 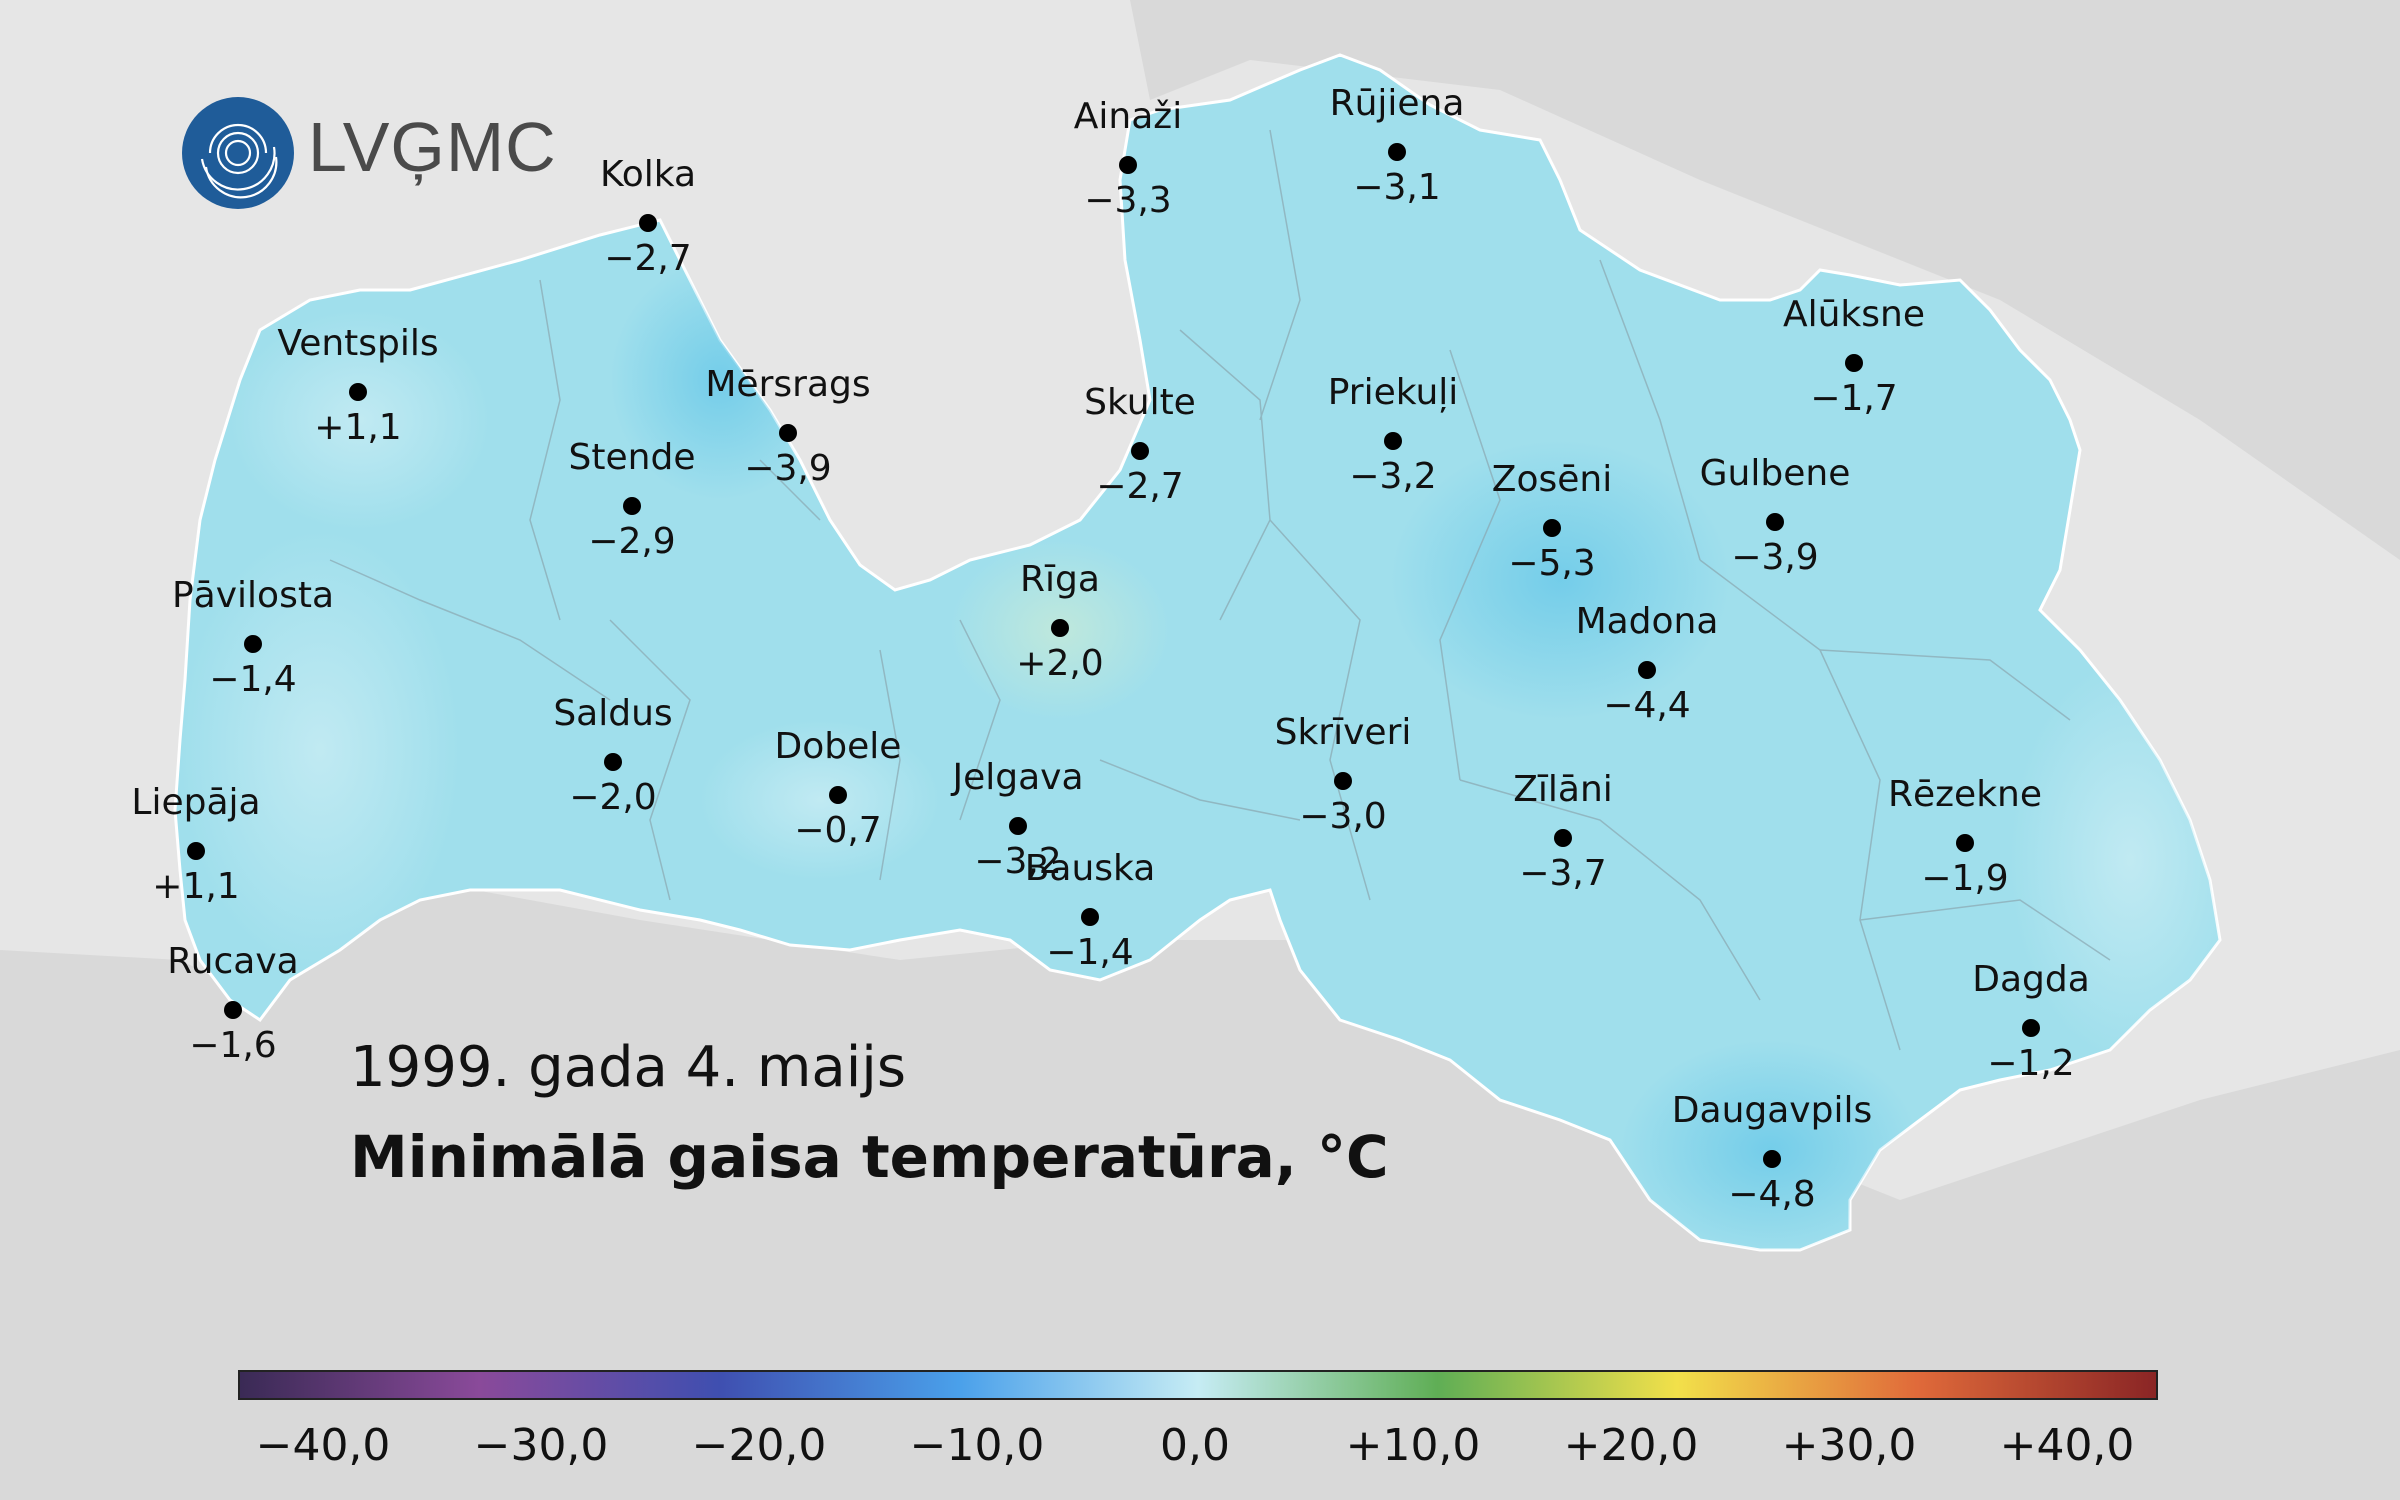 What do you see at coordinates (1393, 392) in the screenshot?
I see `station-name: Priekuļi` at bounding box center [1393, 392].